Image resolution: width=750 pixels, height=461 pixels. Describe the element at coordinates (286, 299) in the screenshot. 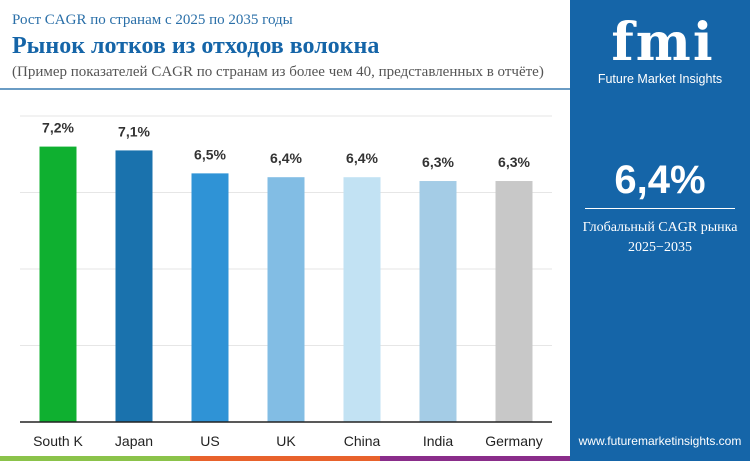

I see `bar-uk` at that location.